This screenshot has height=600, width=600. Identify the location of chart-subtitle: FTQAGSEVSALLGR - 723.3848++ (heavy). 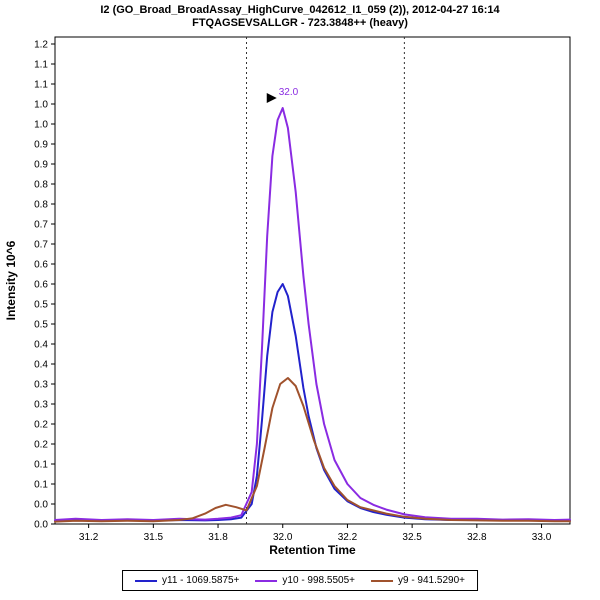
(300, 23).